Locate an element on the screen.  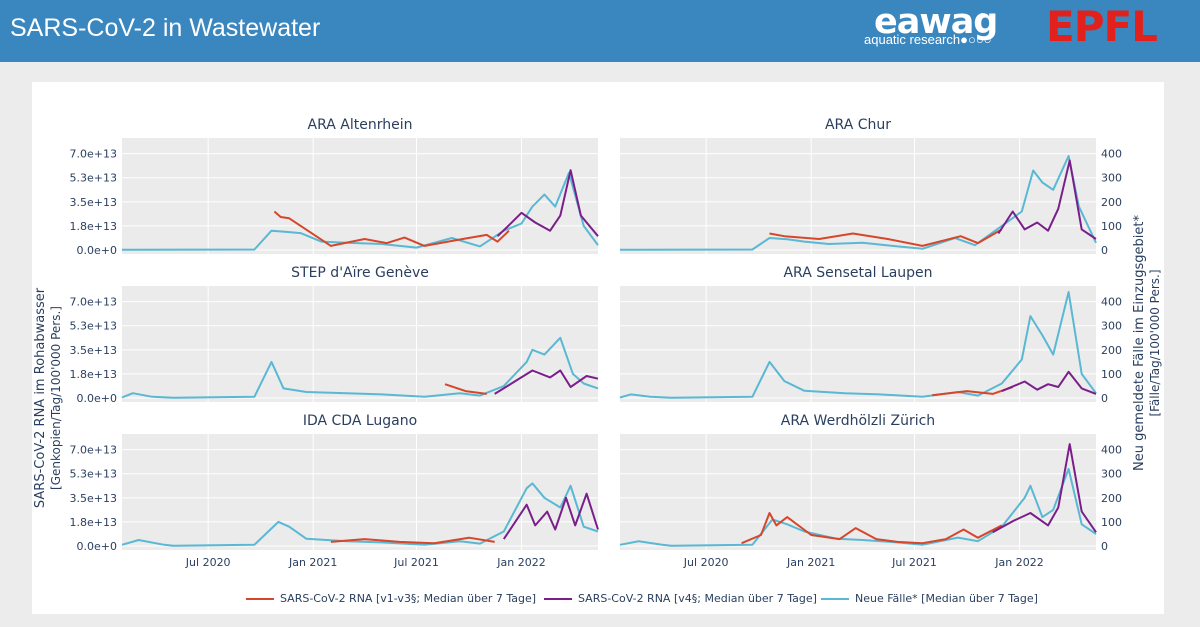
legend-item-v4: SARS-CoV-2 RNA [v4§; Median über 7 Tage] is located at coordinates (680, 598).